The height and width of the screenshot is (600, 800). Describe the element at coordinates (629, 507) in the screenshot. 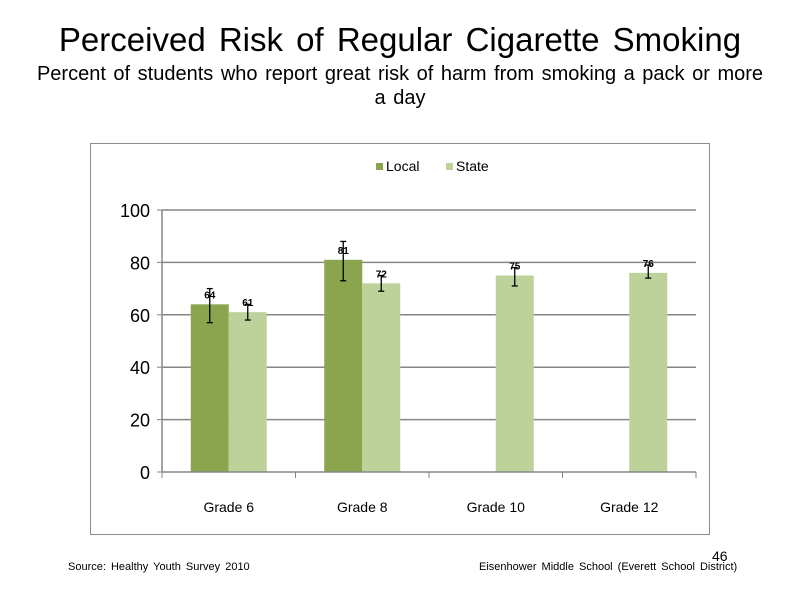

I see `x-tick-label: Grade 12` at that location.